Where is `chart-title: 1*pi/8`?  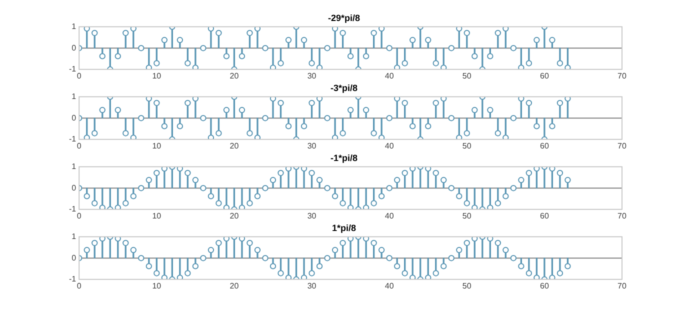
chart-title: 1*pi/8 is located at coordinates (344, 227).